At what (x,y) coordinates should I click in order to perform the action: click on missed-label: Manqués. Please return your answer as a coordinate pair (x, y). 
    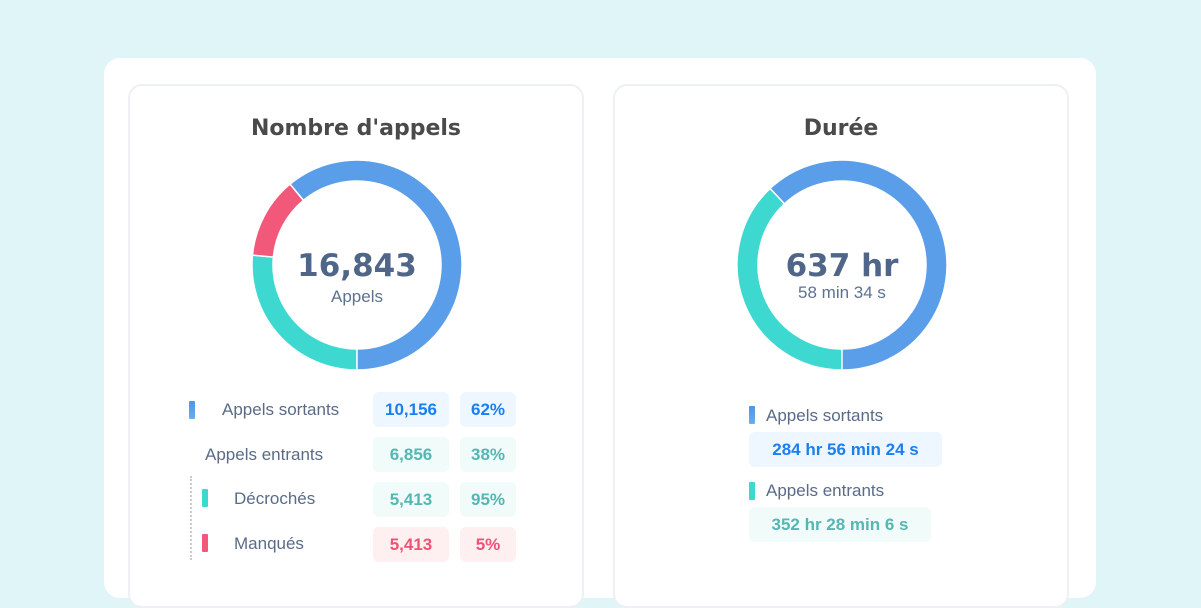
    Looking at the image, I should click on (269, 543).